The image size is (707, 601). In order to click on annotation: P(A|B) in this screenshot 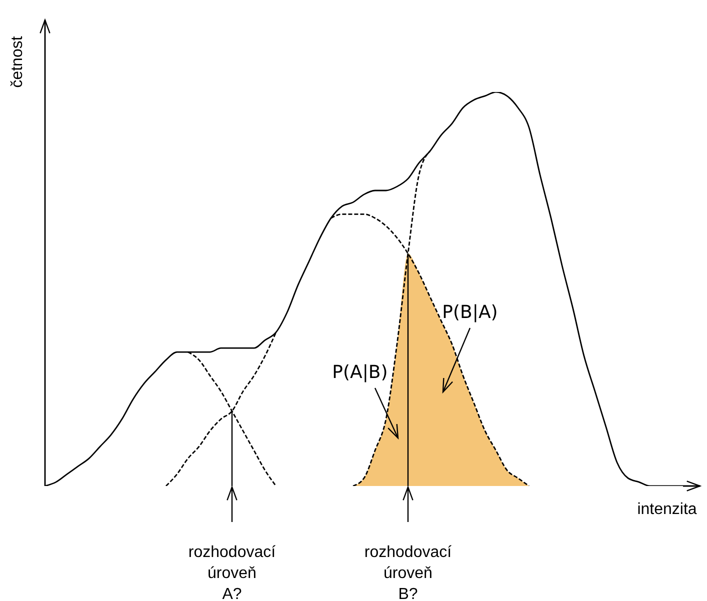, I will do `click(360, 372)`.